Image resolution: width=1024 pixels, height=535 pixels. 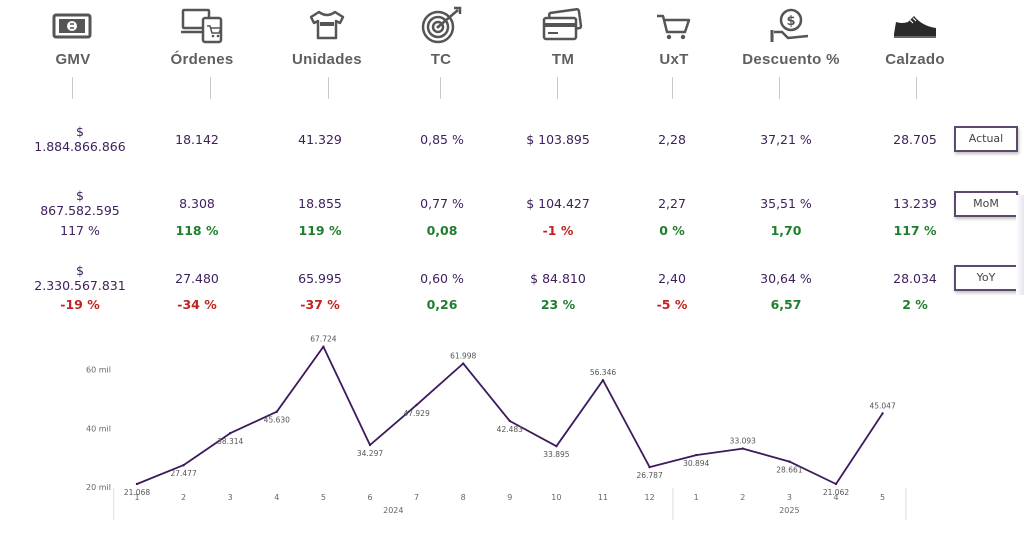 What do you see at coordinates (786, 230) in the screenshot?
I see `mom-descuento-delta: 1,70` at bounding box center [786, 230].